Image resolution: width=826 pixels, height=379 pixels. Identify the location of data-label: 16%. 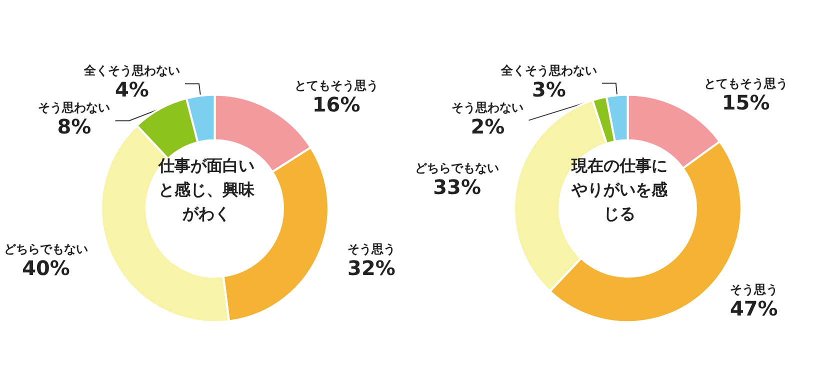
(336, 104).